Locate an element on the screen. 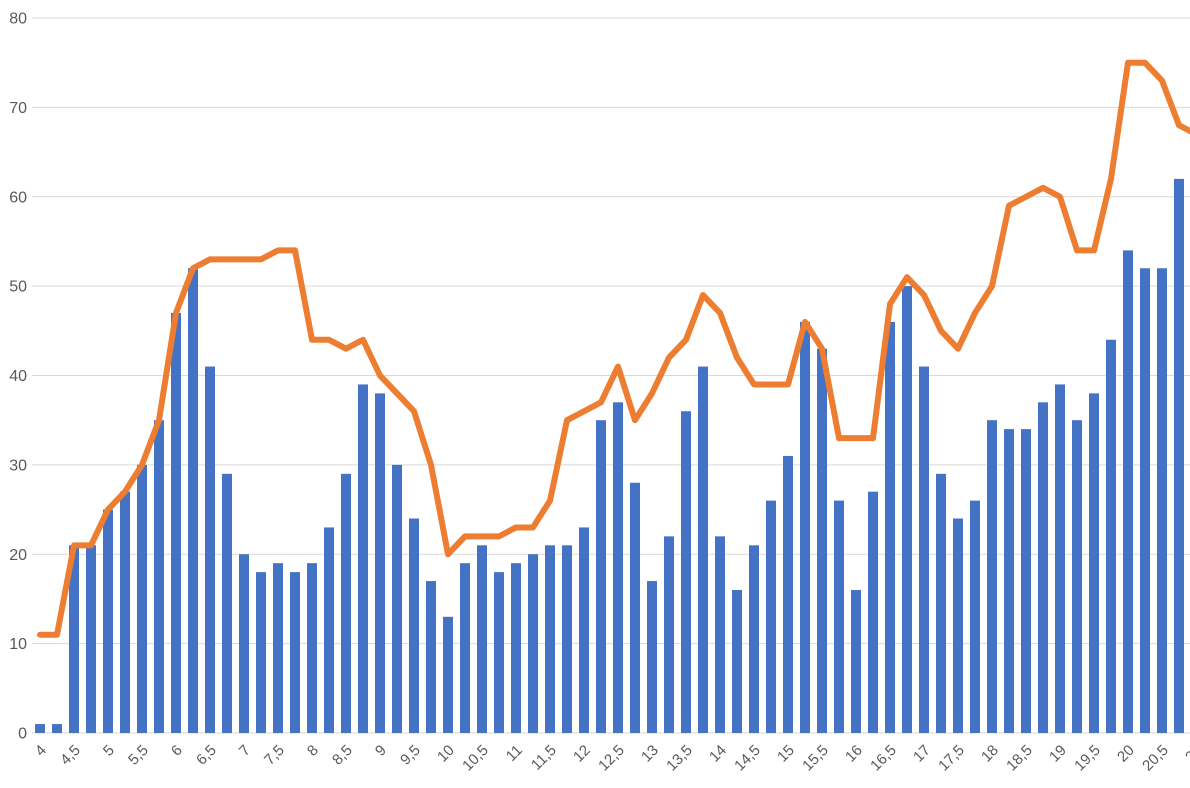  x-tick-label: 6,5 is located at coordinates (206, 755).